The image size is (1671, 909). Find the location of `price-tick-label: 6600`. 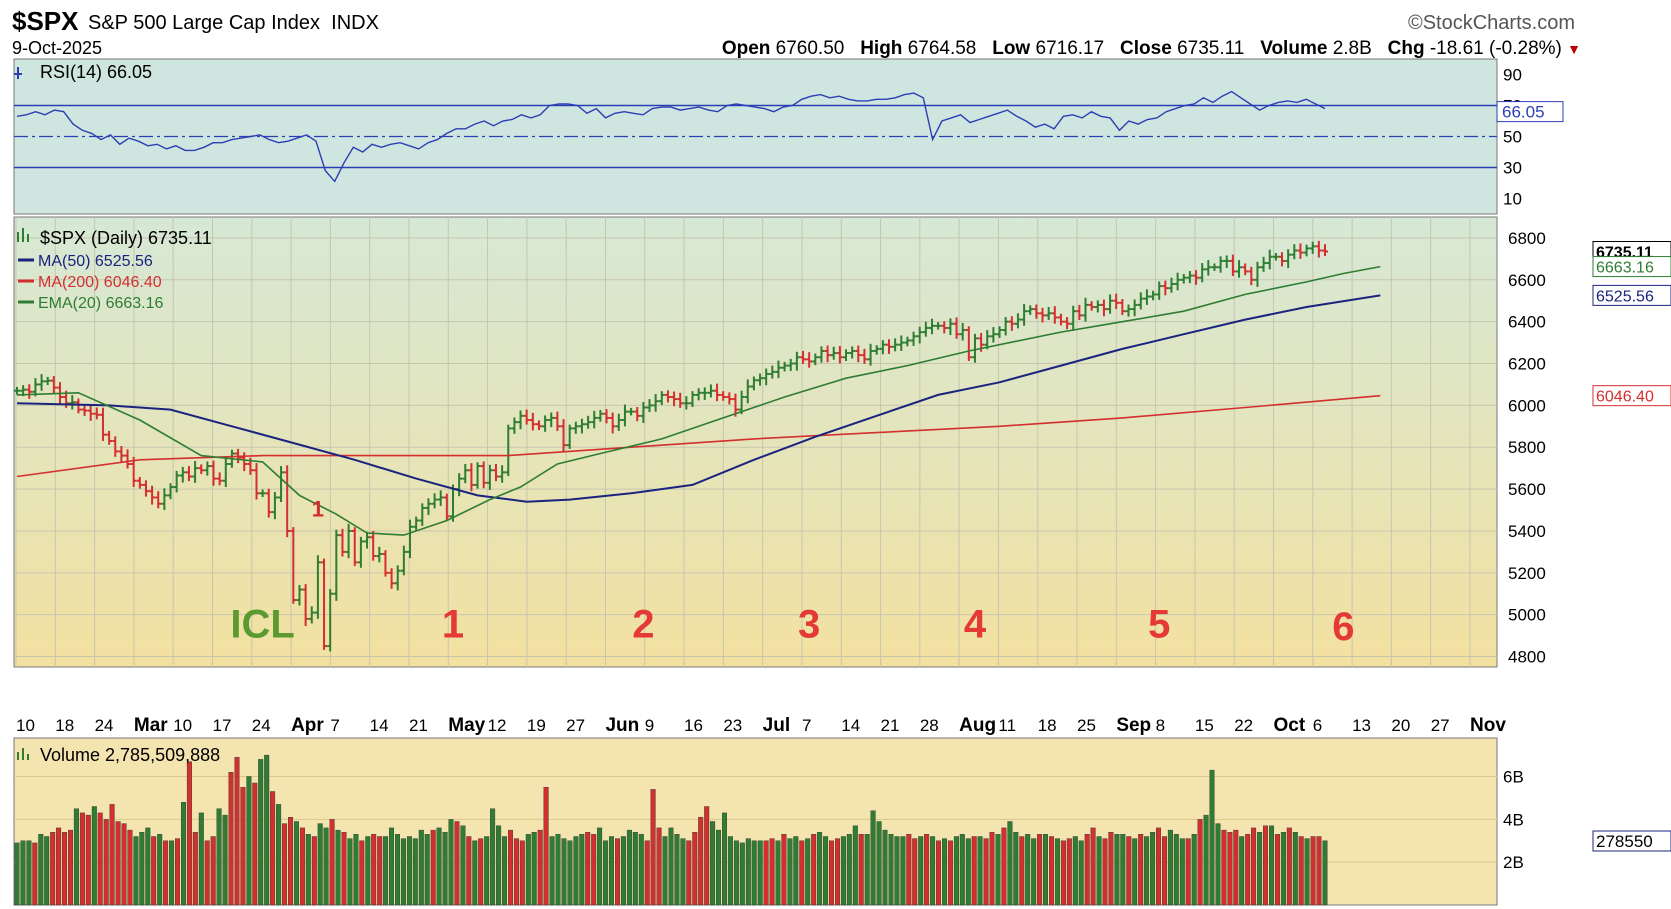

price-tick-label: 6600 is located at coordinates (1527, 280).